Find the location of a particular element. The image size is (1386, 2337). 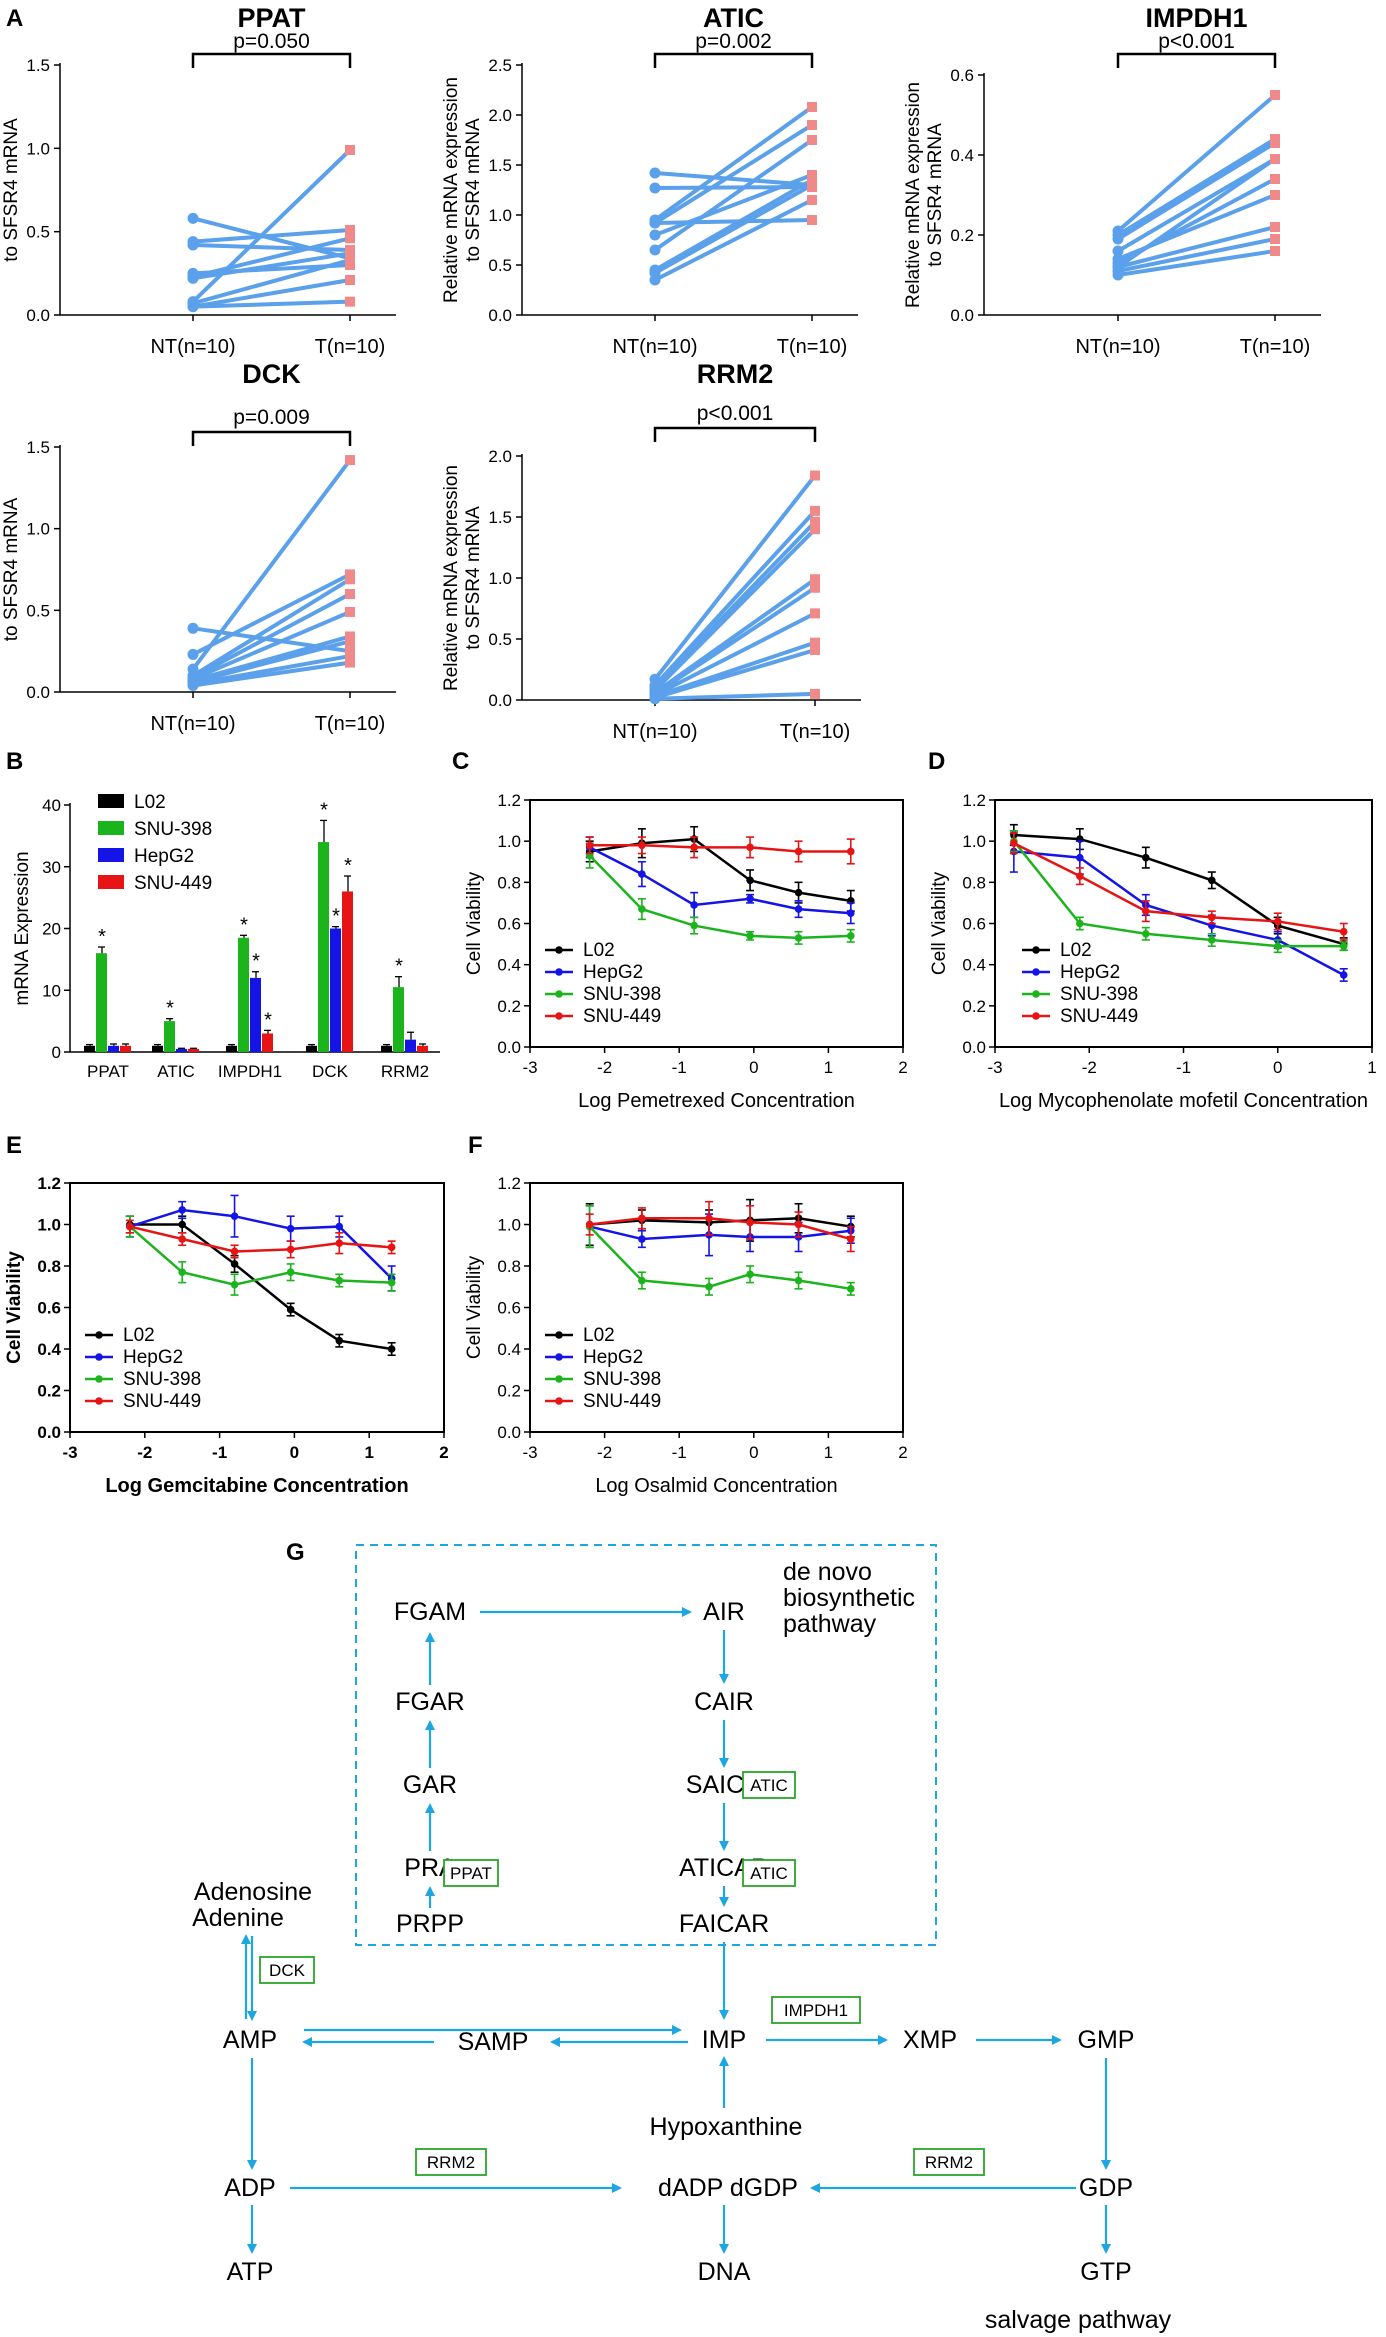

b-legend-label: HepG2 is located at coordinates (164, 856).